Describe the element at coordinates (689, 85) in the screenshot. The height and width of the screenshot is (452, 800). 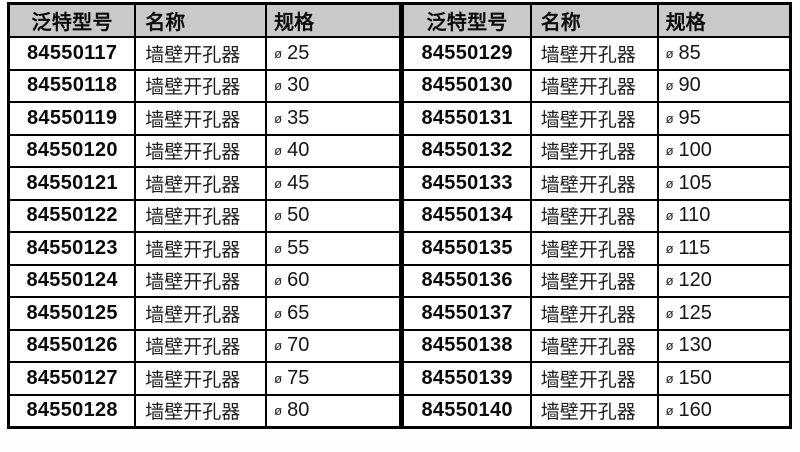
I see `spec-value-right: 90` at that location.